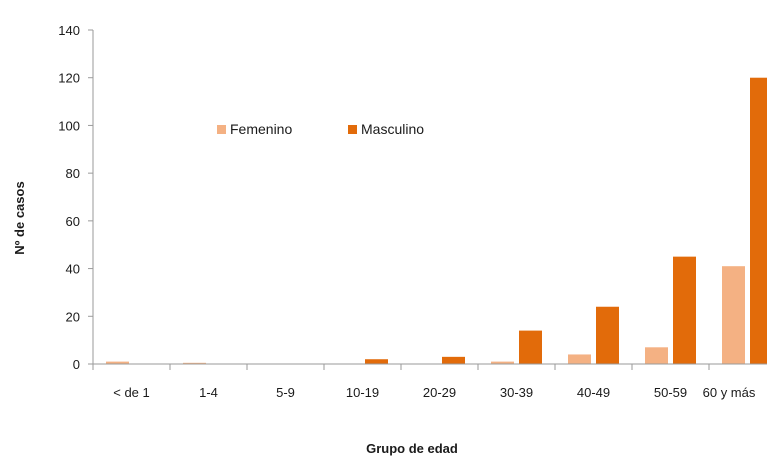  Describe the element at coordinates (392, 129) in the screenshot. I see `legend-label-masculino: Masculino` at that location.